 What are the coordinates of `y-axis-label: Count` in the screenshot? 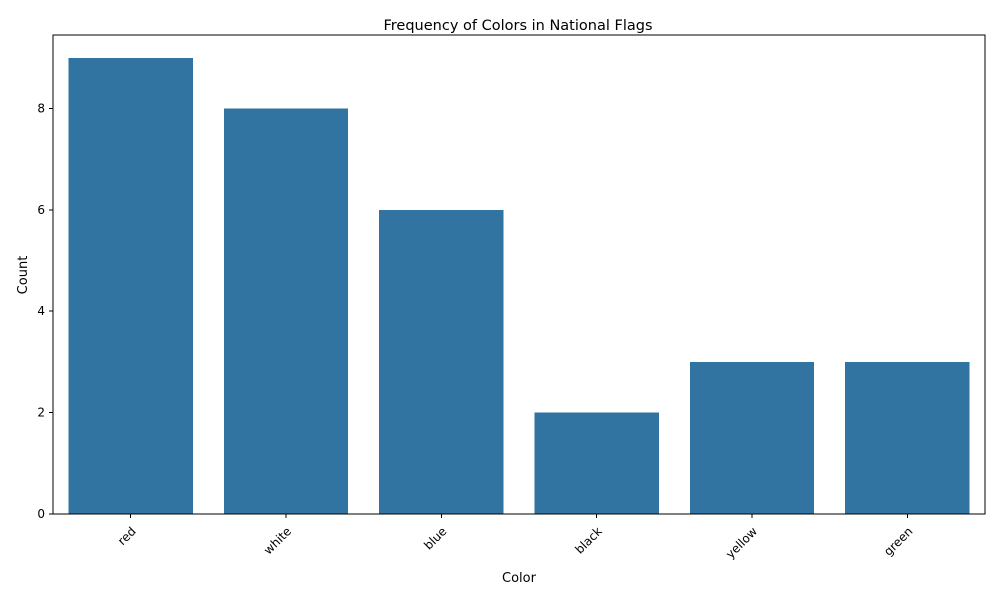 It's located at (23, 275).